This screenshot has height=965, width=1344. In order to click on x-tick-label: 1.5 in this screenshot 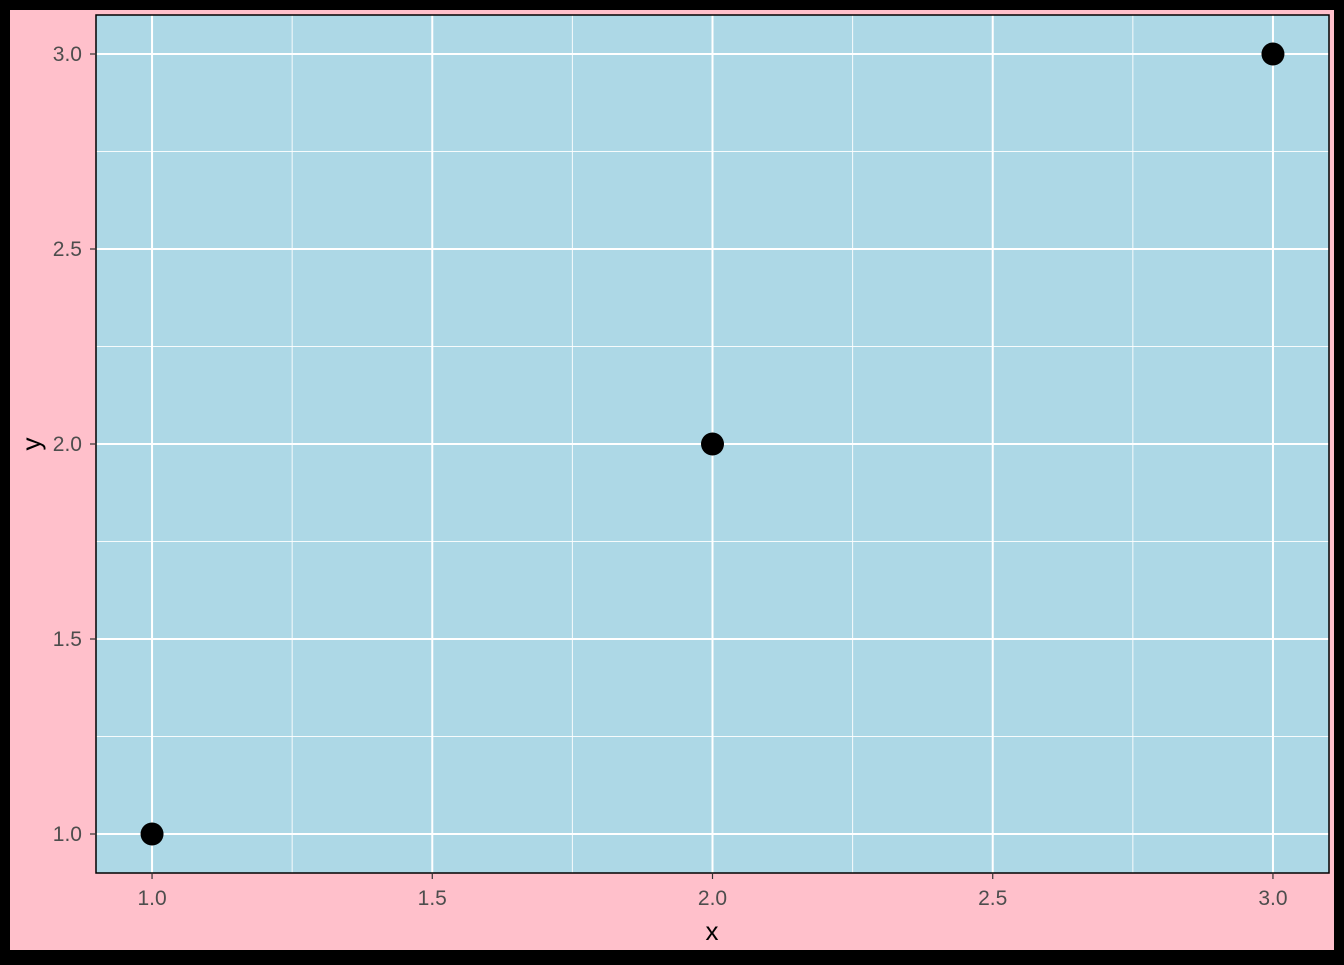, I will do `click(432, 898)`.